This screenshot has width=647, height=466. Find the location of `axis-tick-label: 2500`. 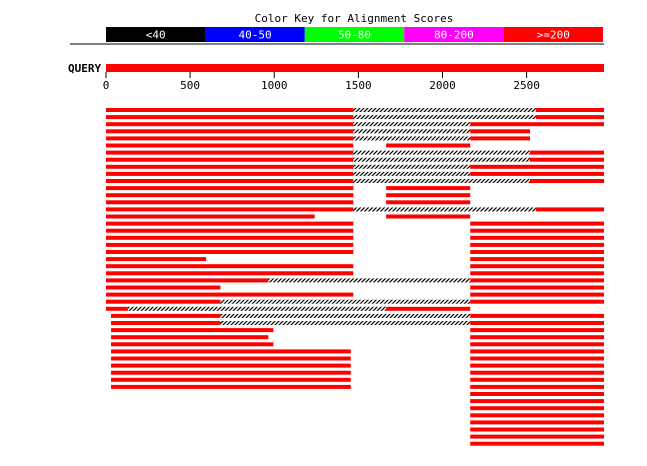

axis-tick-label: 2500 is located at coordinates (526, 85).